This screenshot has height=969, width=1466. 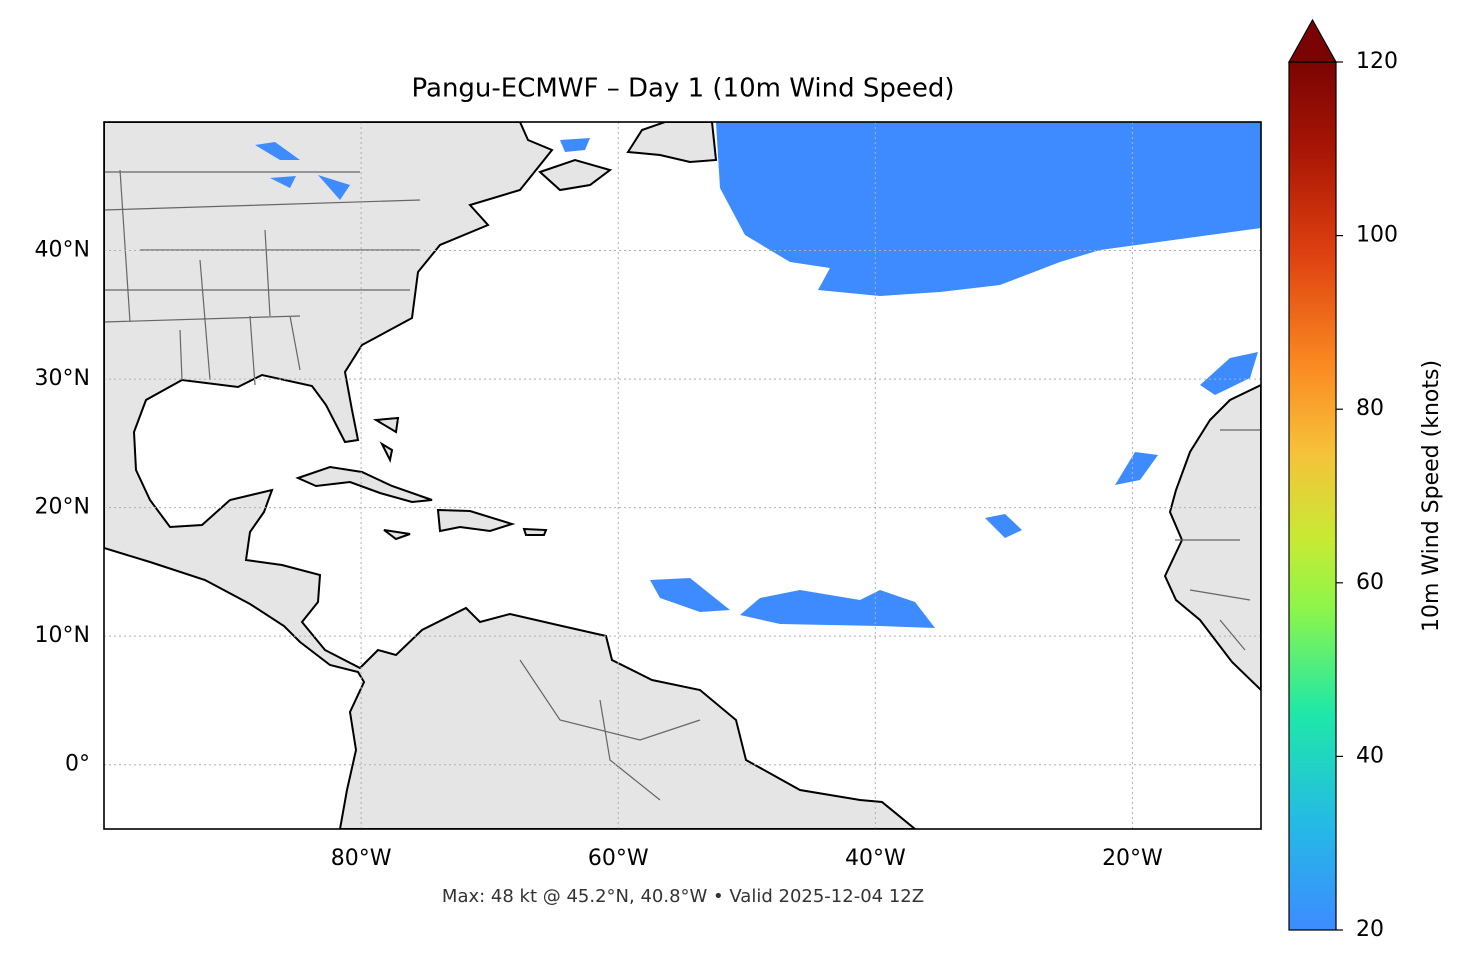 What do you see at coordinates (77, 764) in the screenshot?
I see `y-tick-label: 0°` at bounding box center [77, 764].